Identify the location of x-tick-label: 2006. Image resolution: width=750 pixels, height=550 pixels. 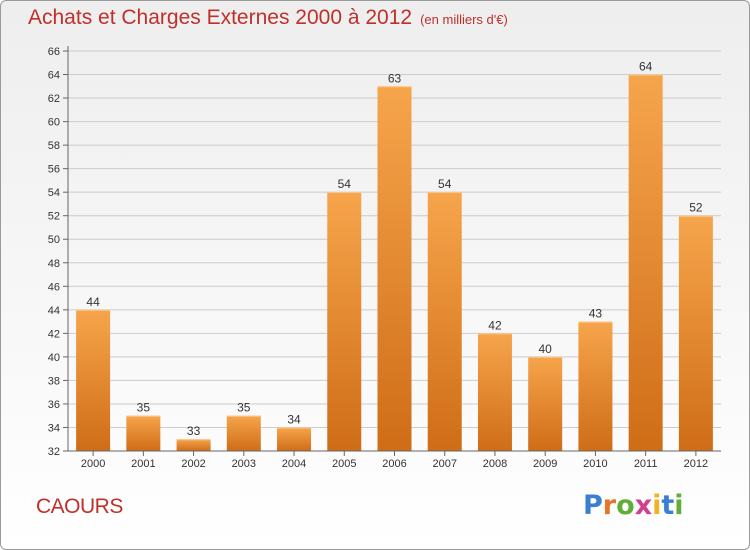
(394, 464).